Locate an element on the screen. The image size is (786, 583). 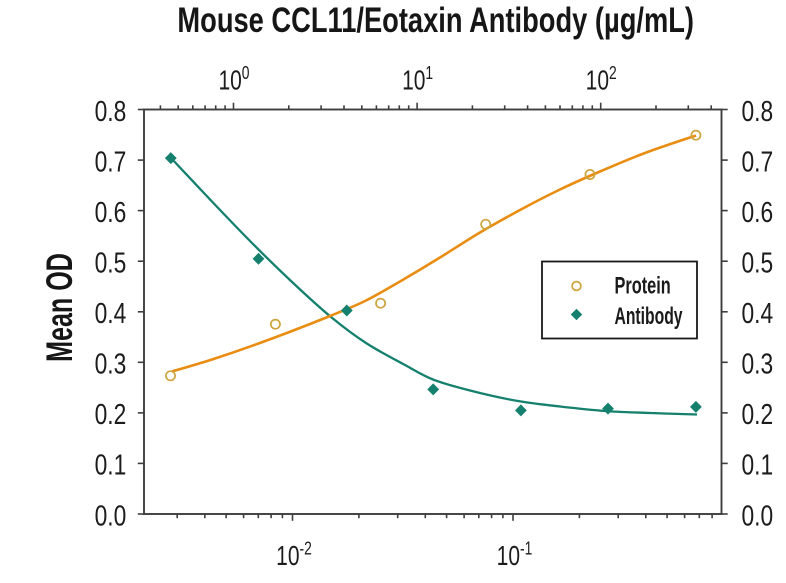
svg-text: Mean OD is located at coordinates (59, 307).